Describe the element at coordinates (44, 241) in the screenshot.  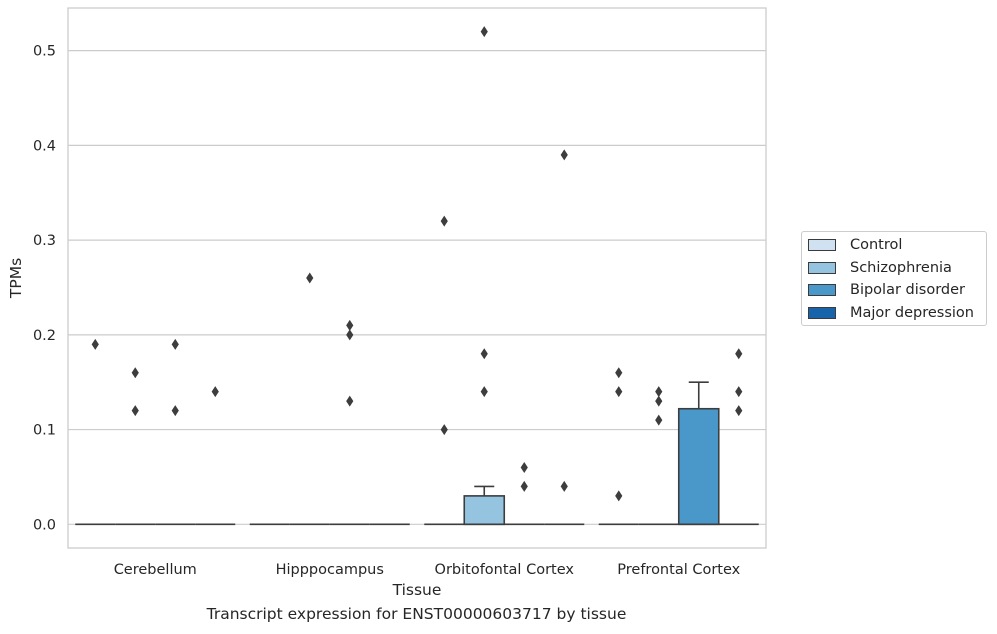
I see `y-tick-label: 0.3` at that location.